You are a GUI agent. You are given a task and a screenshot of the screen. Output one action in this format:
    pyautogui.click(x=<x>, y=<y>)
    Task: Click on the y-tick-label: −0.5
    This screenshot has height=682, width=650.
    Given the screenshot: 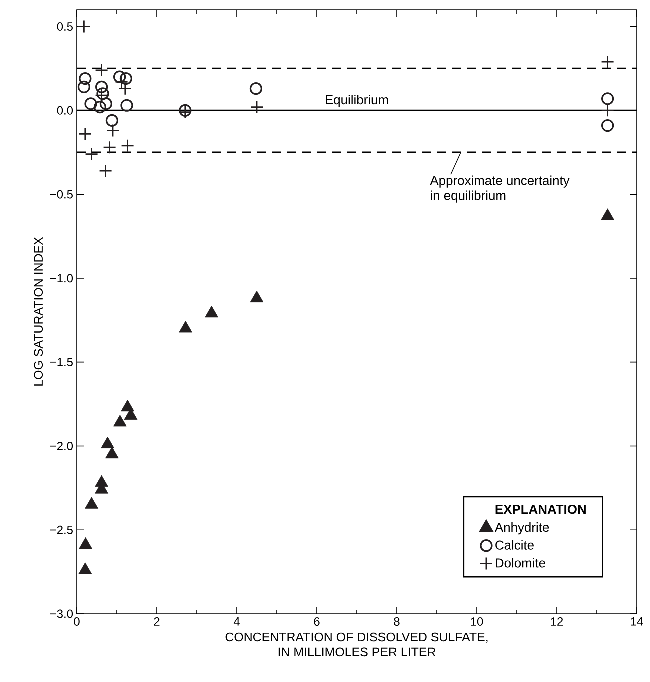 What is the action you would take?
    pyautogui.click(x=61, y=194)
    